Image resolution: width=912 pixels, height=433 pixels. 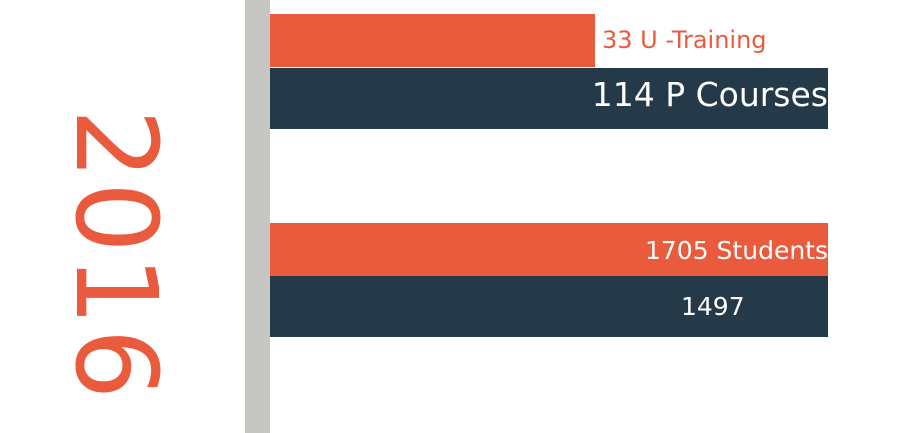 I want to click on bar-students-navy, so click(x=549, y=306).